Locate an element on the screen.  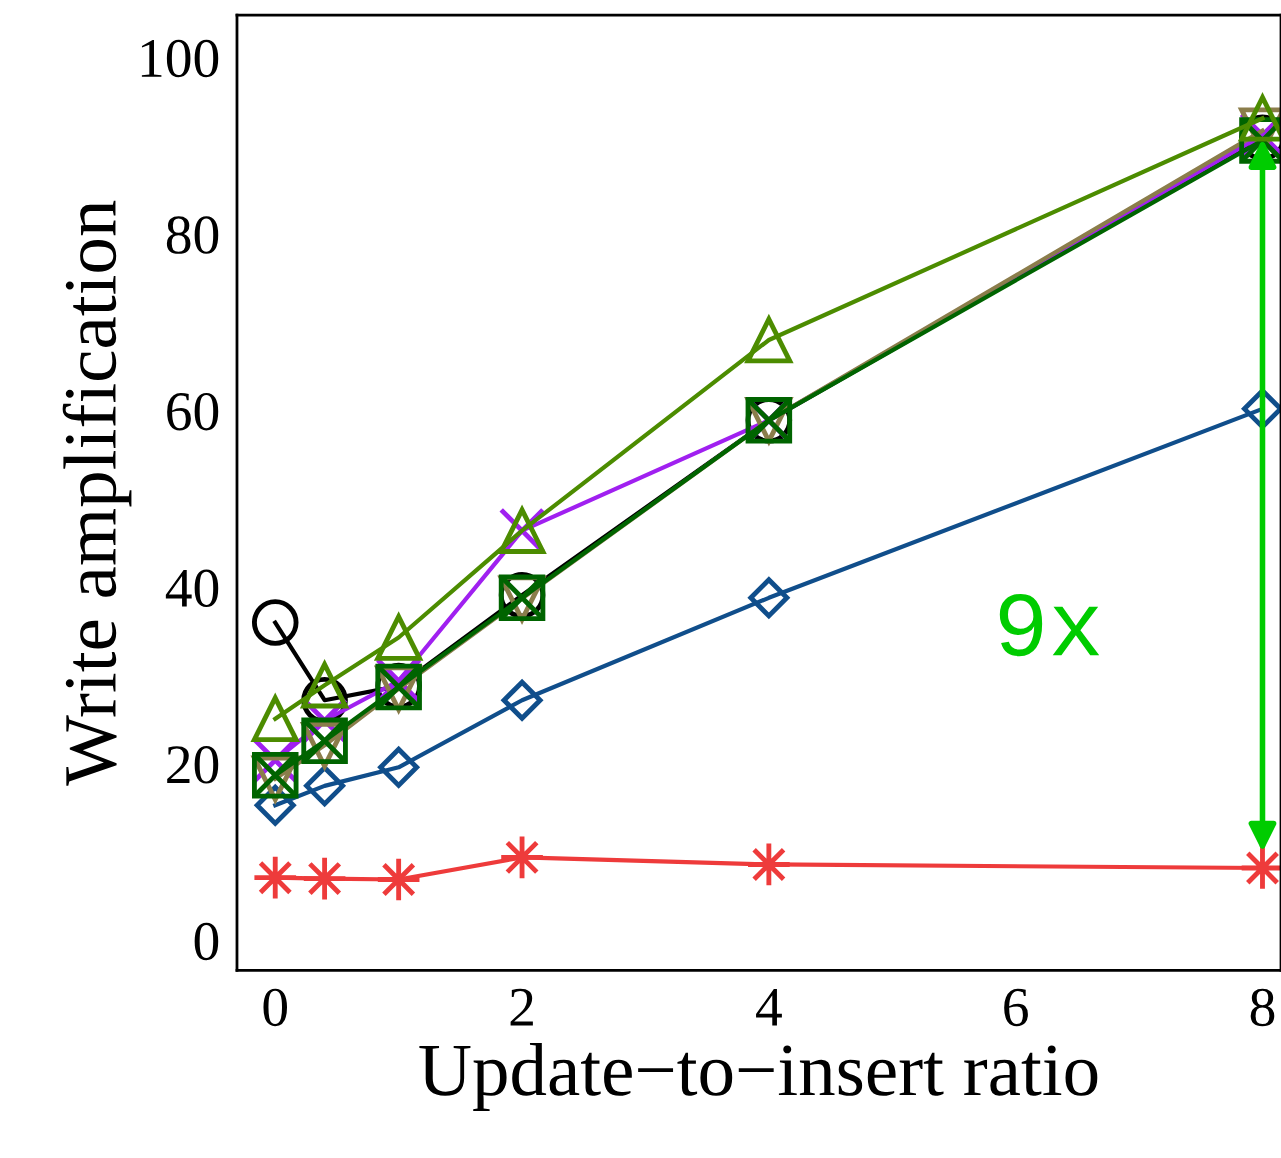
x-tick-label: 4 is located at coordinates (769, 1007).